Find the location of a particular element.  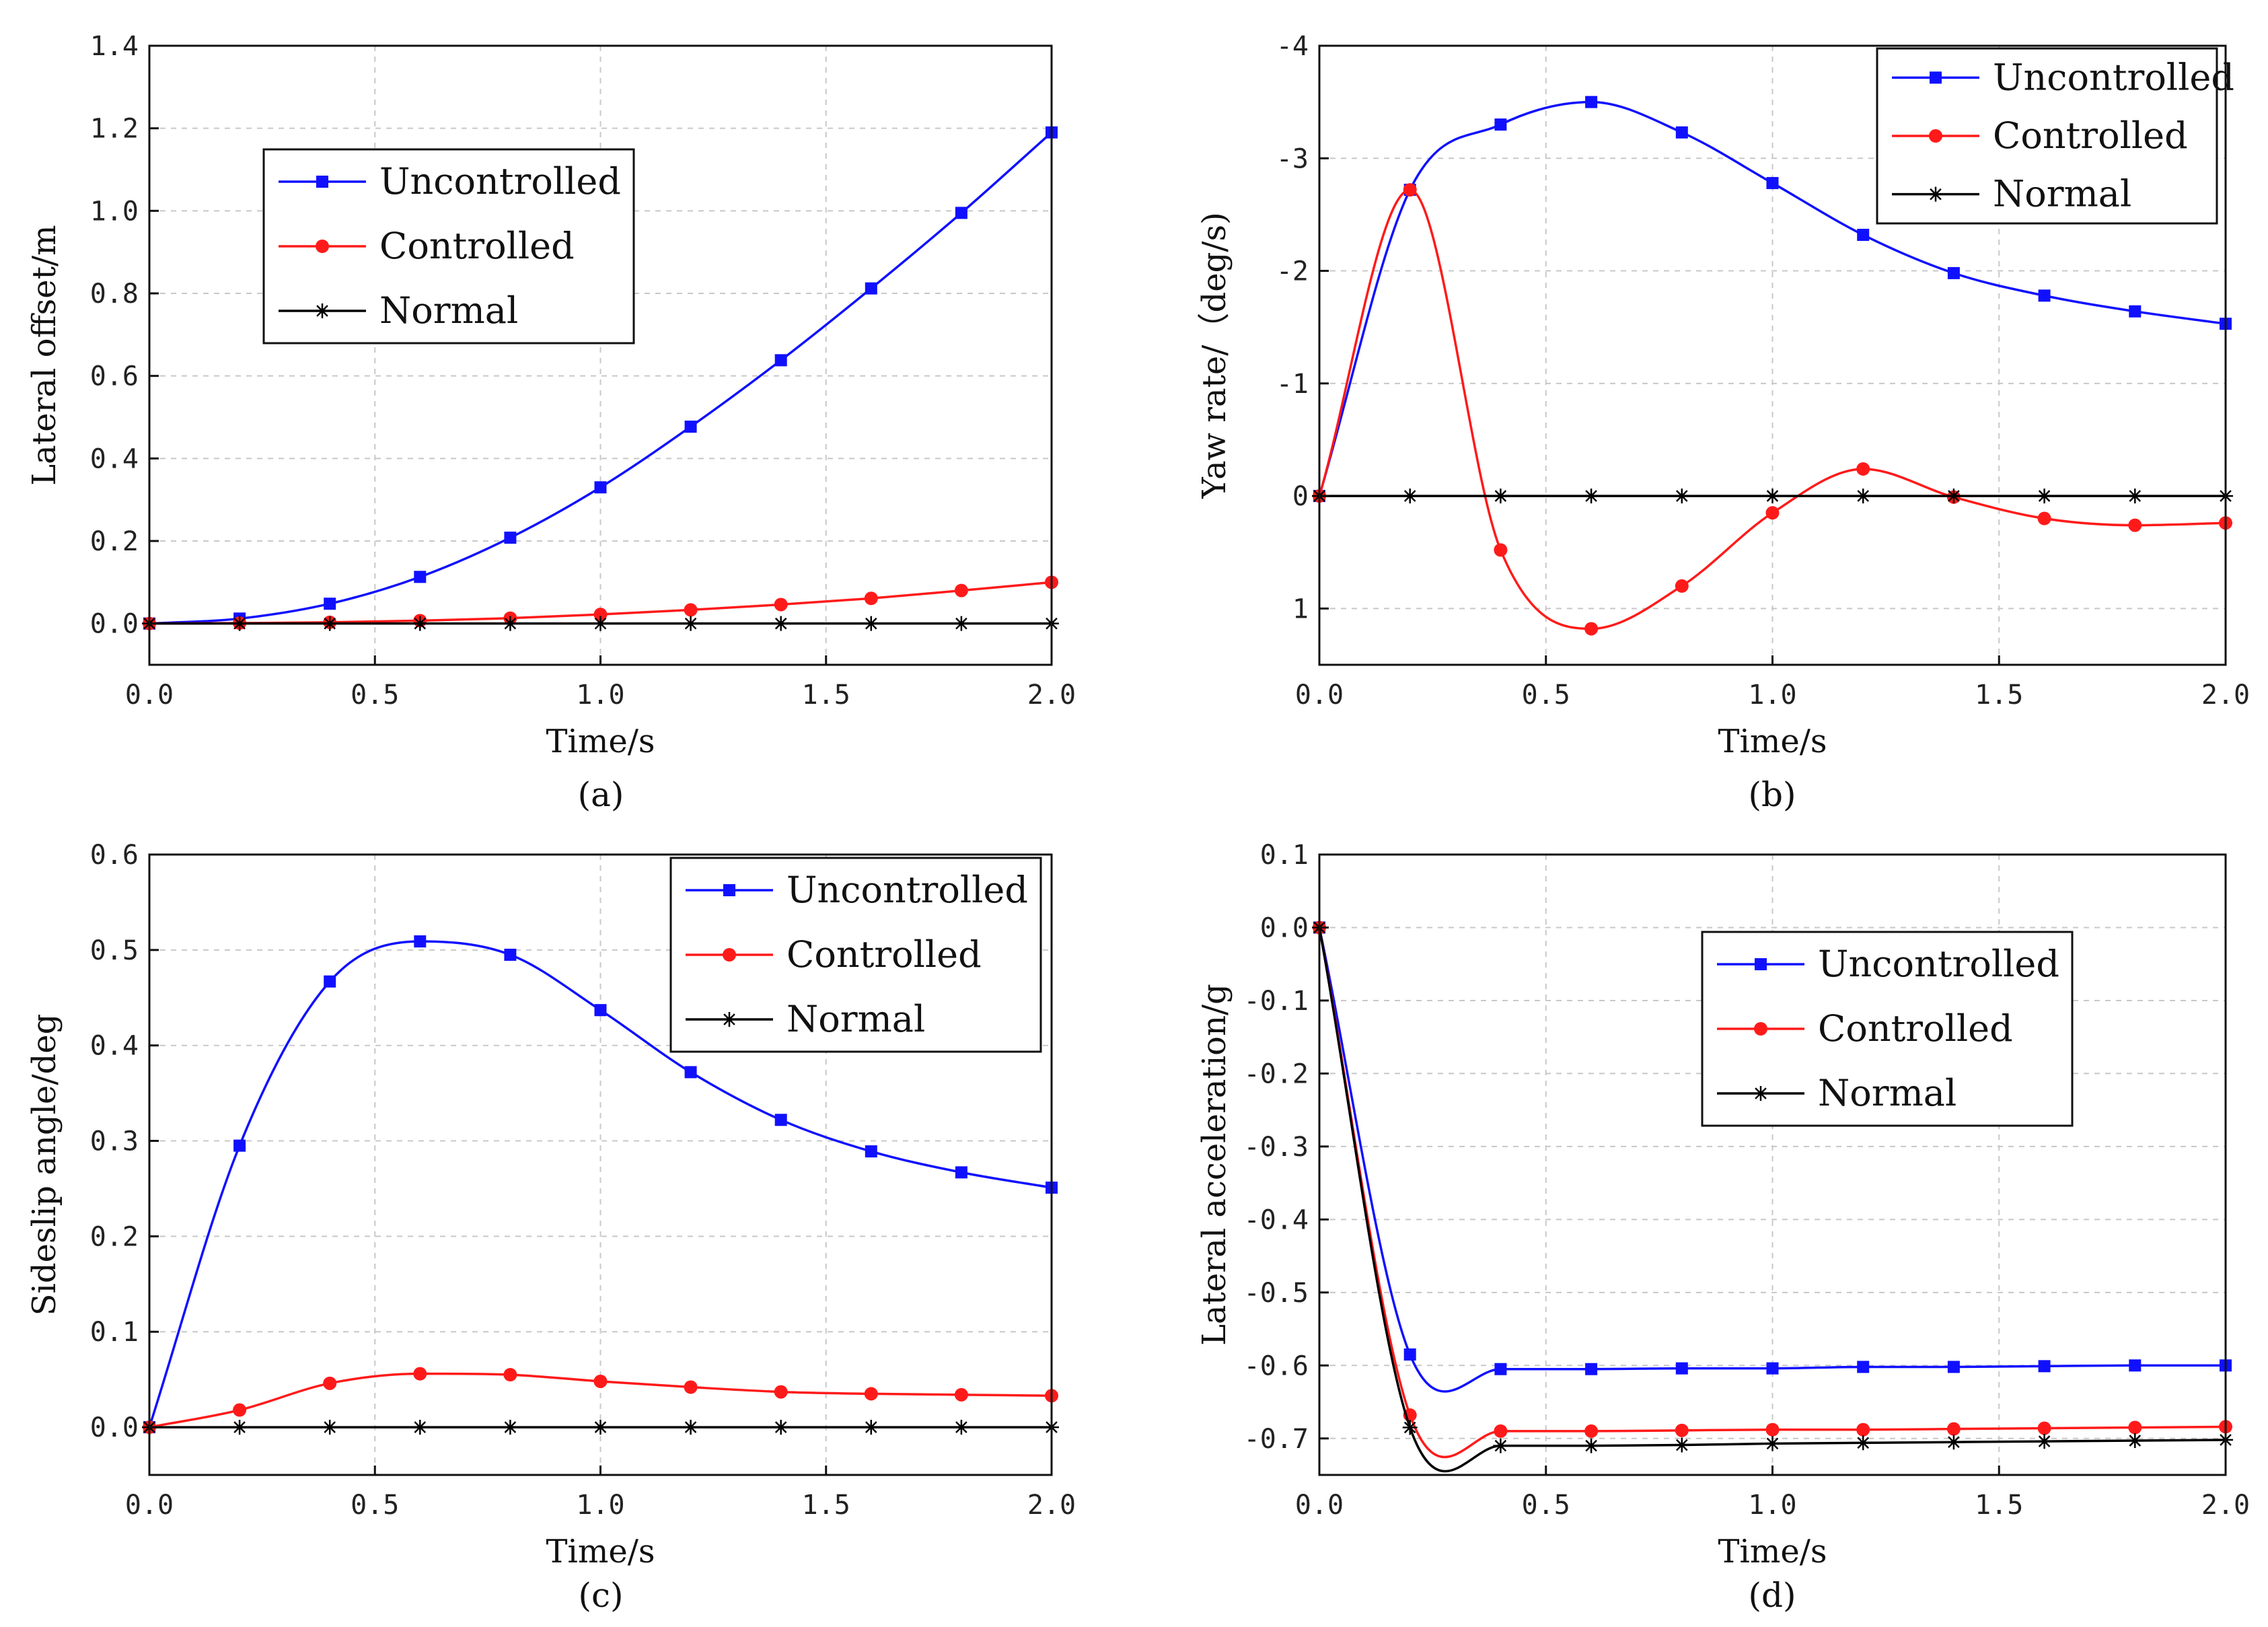

y-tick-label: -3 is located at coordinates (1292, 158).